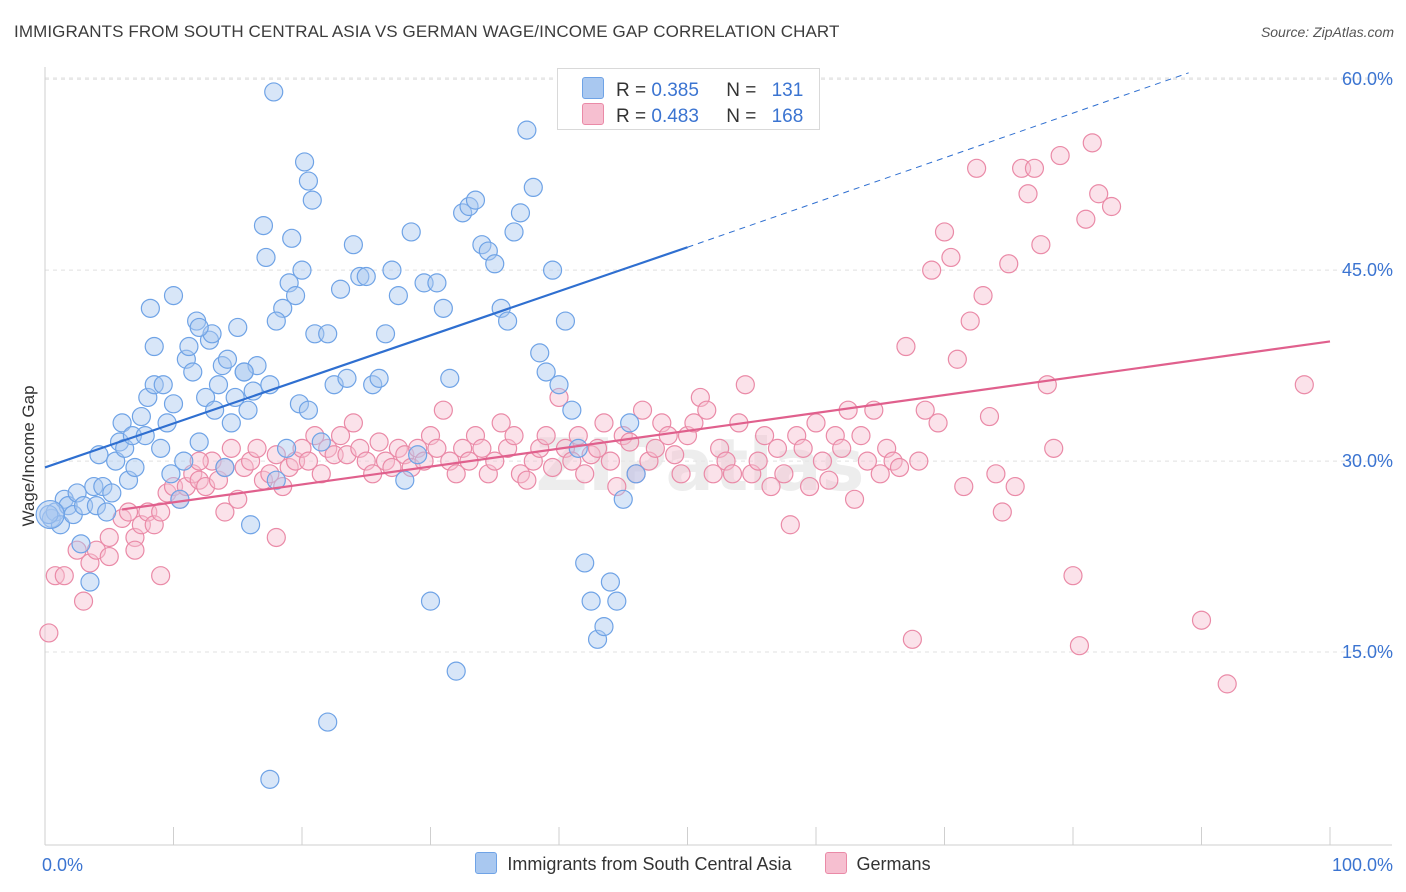 This screenshot has width=1406, height=892. Describe the element at coordinates (486, 863) in the screenshot. I see `blue-swatch` at that location.